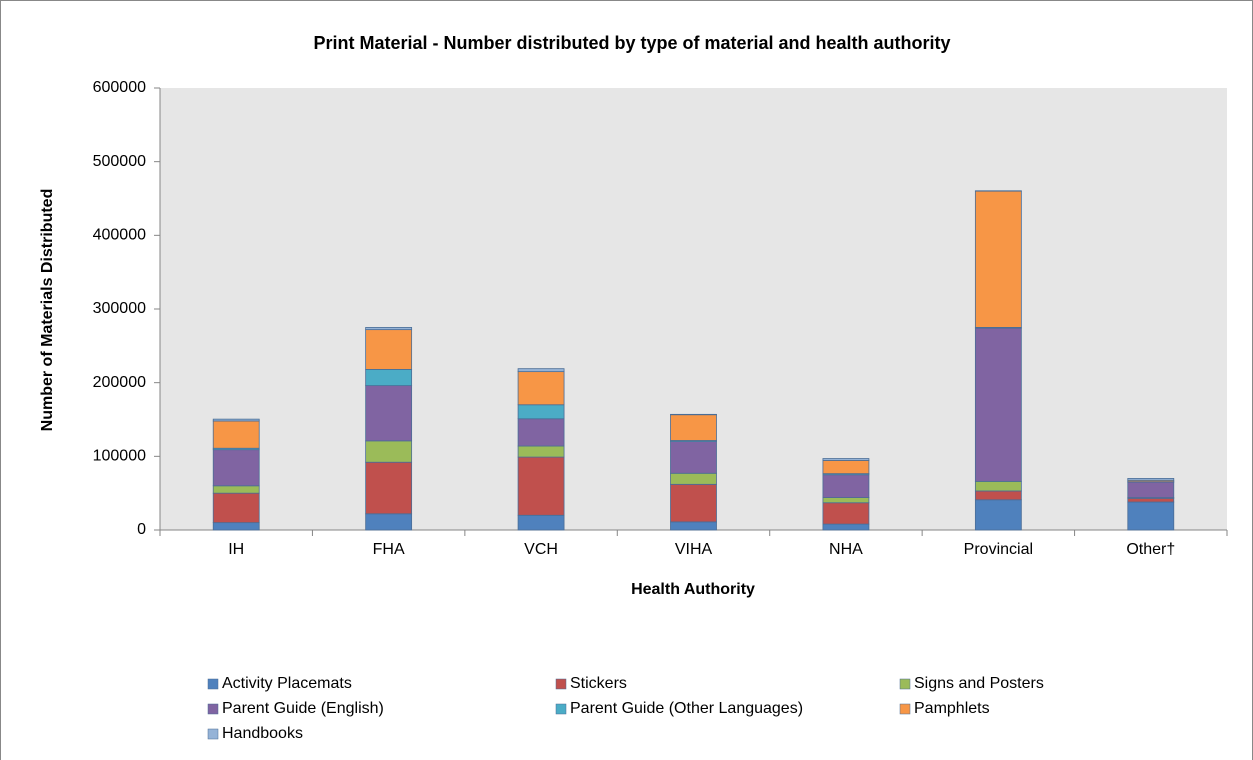 The height and width of the screenshot is (760, 1253). I want to click on y-tick-label: 100000, so click(119, 456).